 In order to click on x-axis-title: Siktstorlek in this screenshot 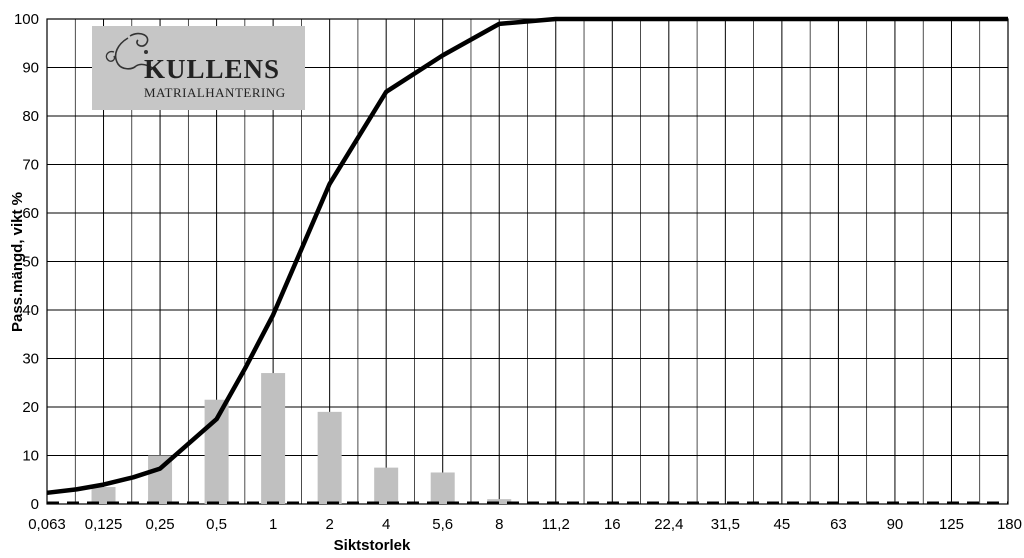, I will do `click(372, 545)`.